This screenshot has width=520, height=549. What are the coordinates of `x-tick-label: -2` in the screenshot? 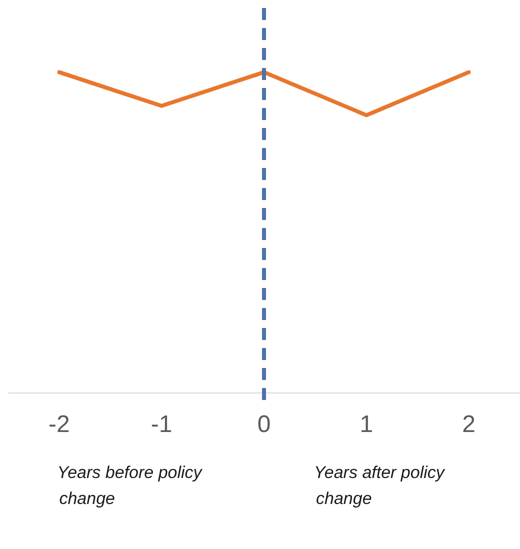 It's located at (59, 424).